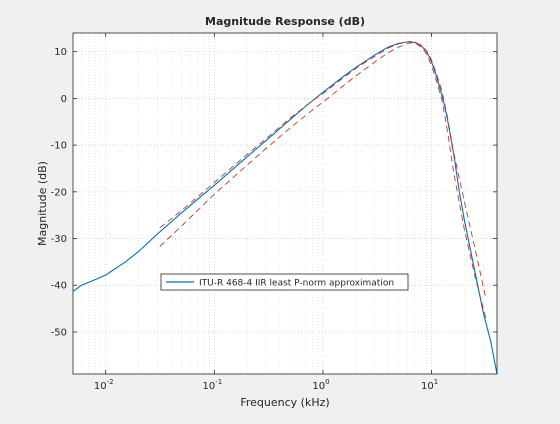 The width and height of the screenshot is (560, 424). What do you see at coordinates (320, 385) in the screenshot?
I see `x-tick-label: 10⁰` at bounding box center [320, 385].